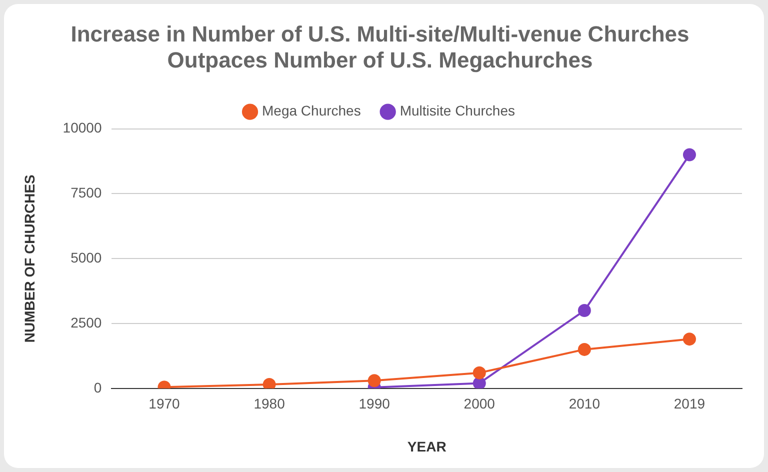 This screenshot has width=768, height=472. What do you see at coordinates (29, 258) in the screenshot?
I see `y-axis-title: NUMBER OF CHURCHES` at bounding box center [29, 258].